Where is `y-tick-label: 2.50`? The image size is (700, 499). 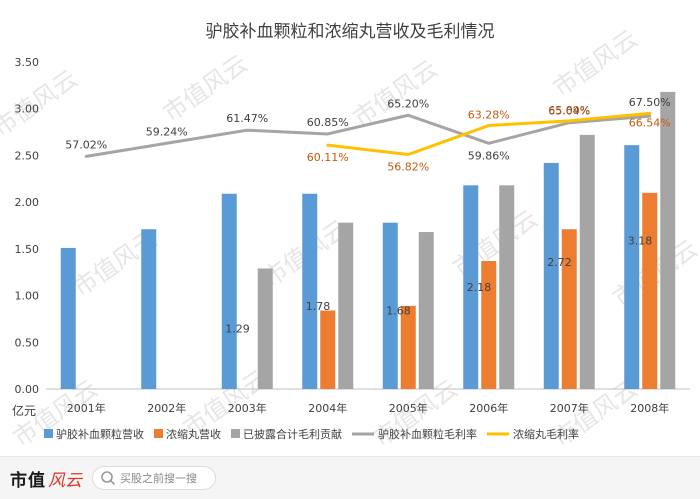 y-tick-label: 2.50 is located at coordinates (27, 155).